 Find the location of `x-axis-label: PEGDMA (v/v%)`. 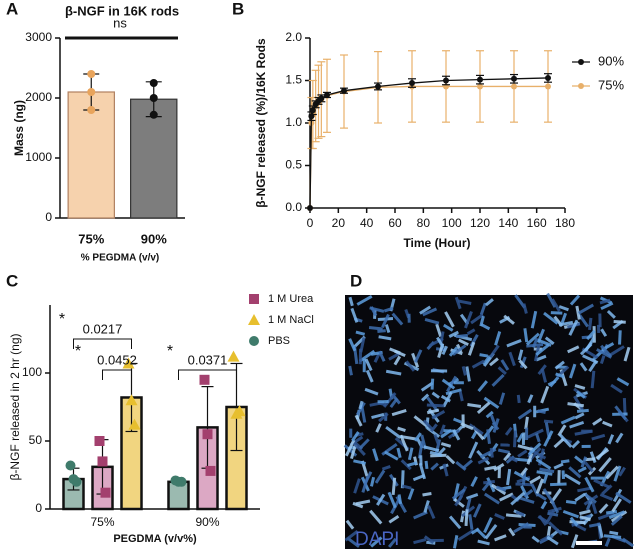

x-axis-label: PEGDMA (v/v%) is located at coordinates (155, 539).